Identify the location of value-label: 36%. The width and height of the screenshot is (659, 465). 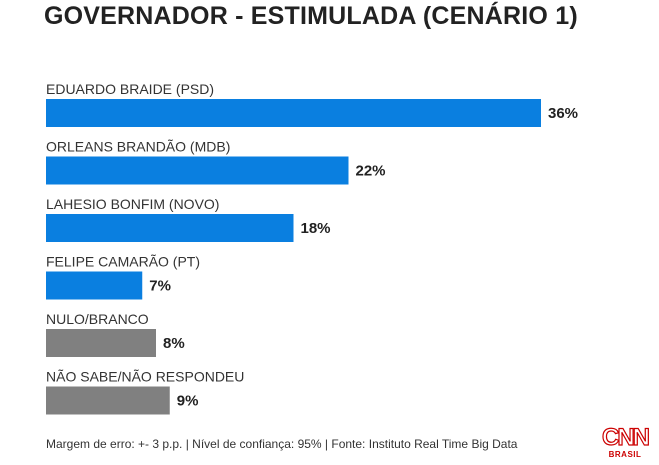
(563, 113).